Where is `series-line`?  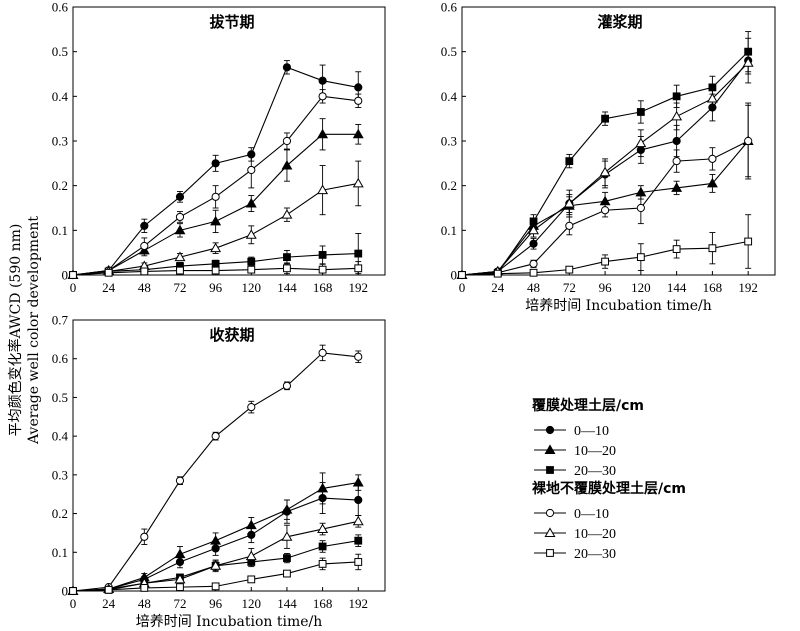
series-line is located at coordinates (215, 556).